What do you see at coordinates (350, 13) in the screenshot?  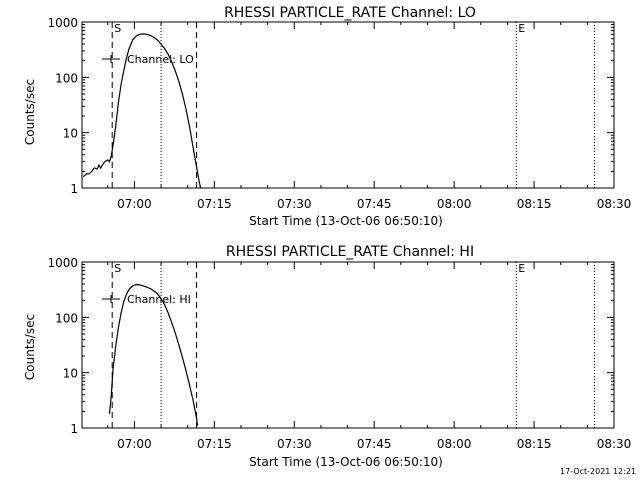 I see `chart-title: RHESSI PARTICLE_RATE Channel: LO` at bounding box center [350, 13].